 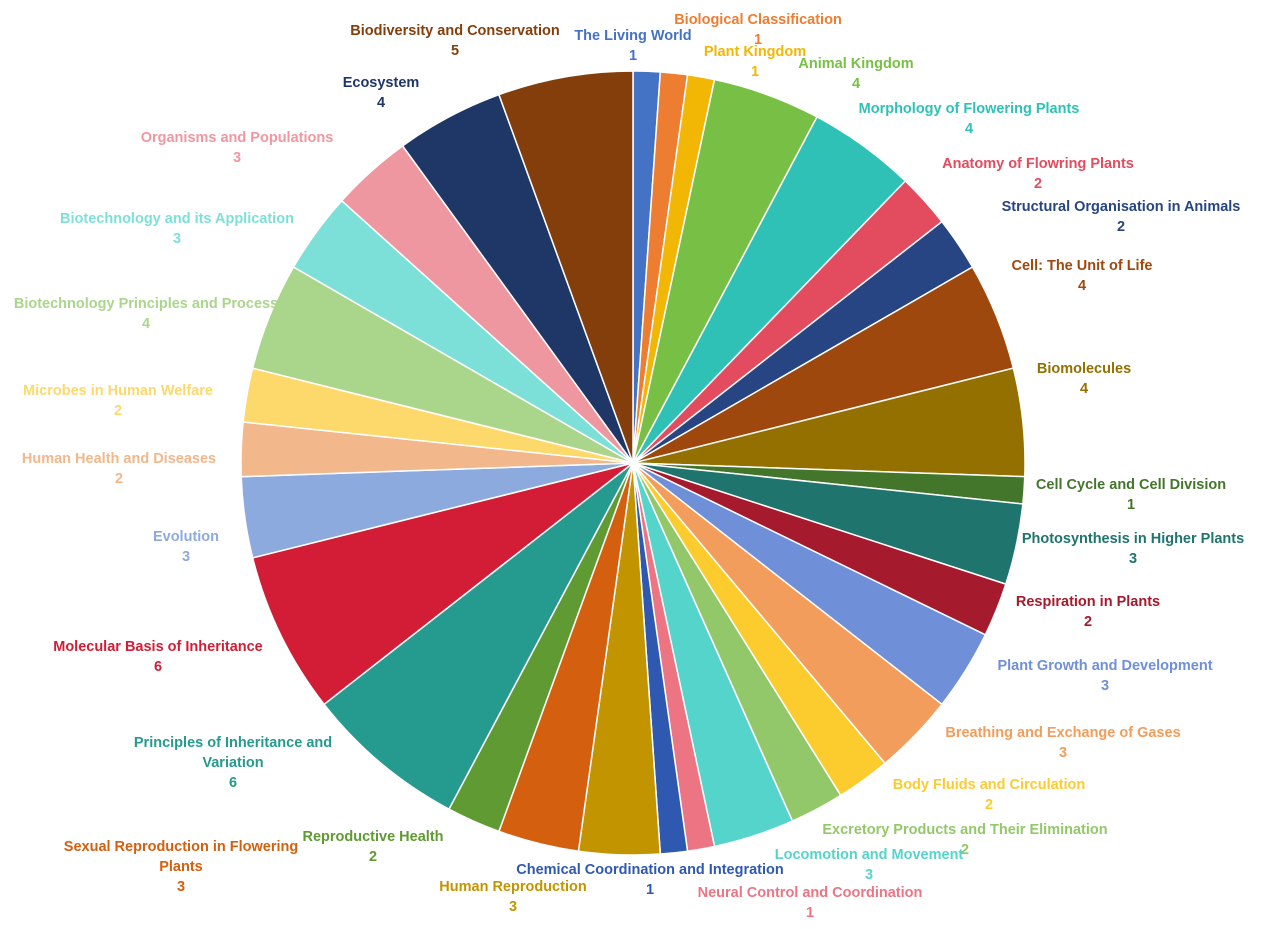 What do you see at coordinates (237, 138) in the screenshot?
I see `slice-category-label: Organisms and Populations` at bounding box center [237, 138].